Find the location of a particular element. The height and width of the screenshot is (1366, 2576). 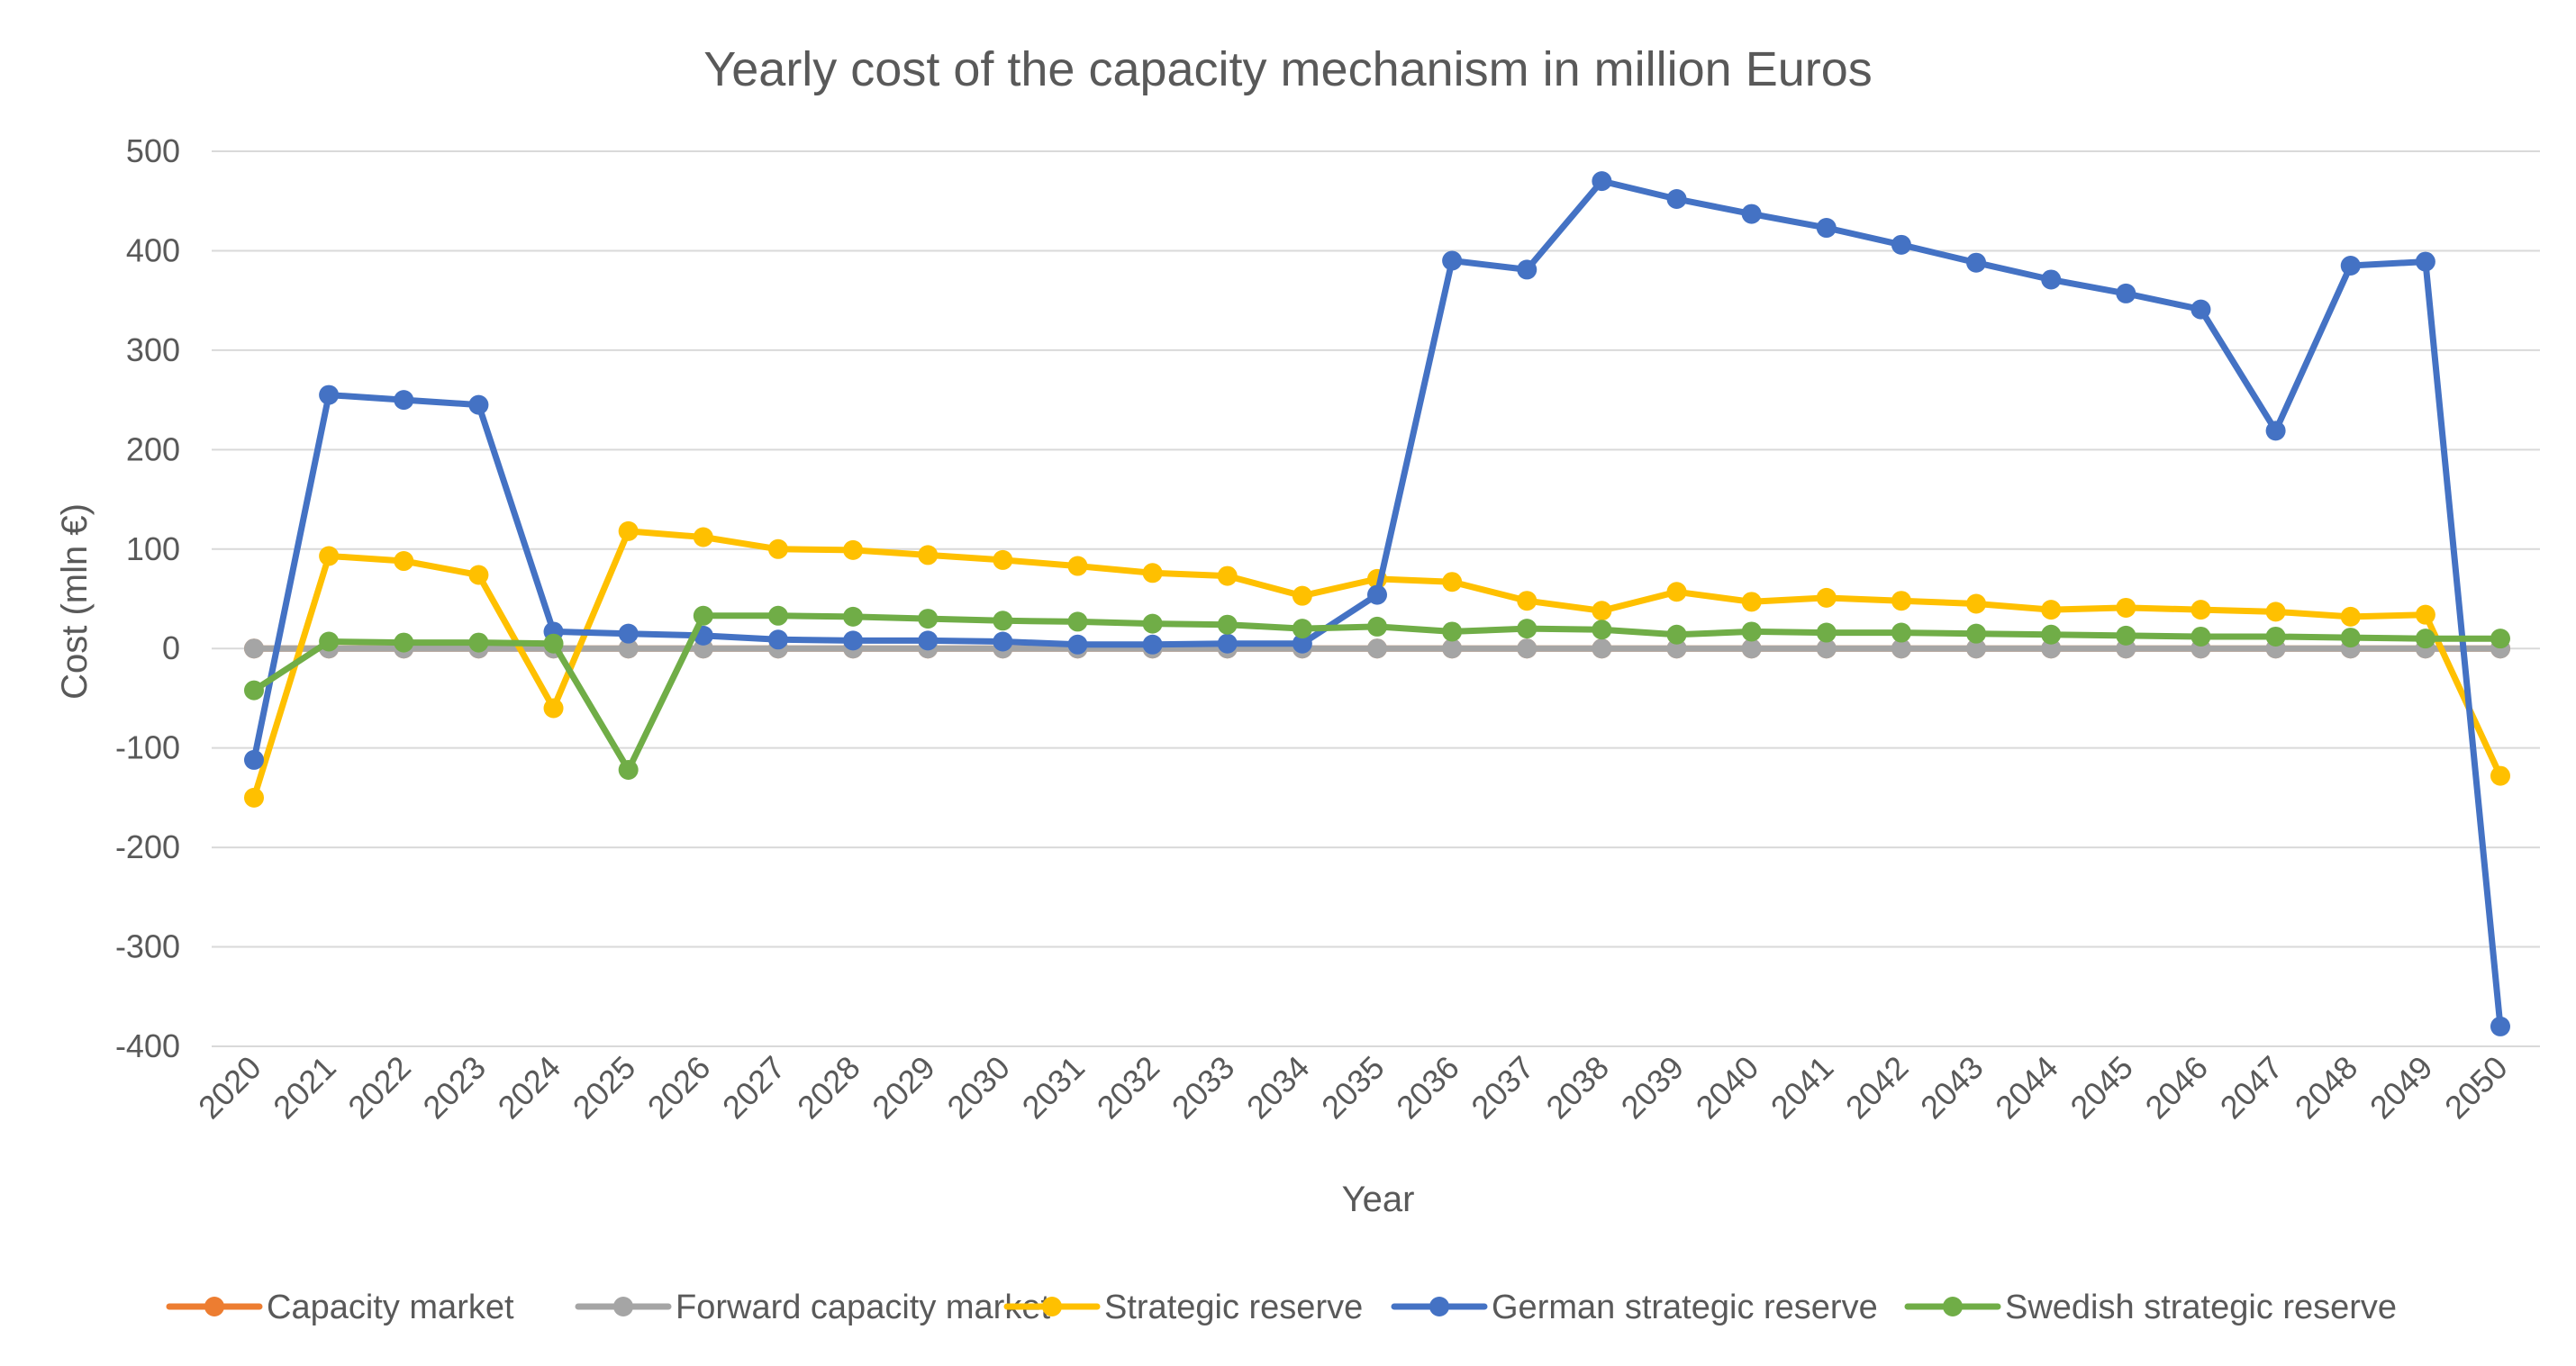

x-tick-label: 2043 is located at coordinates (1952, 1087).